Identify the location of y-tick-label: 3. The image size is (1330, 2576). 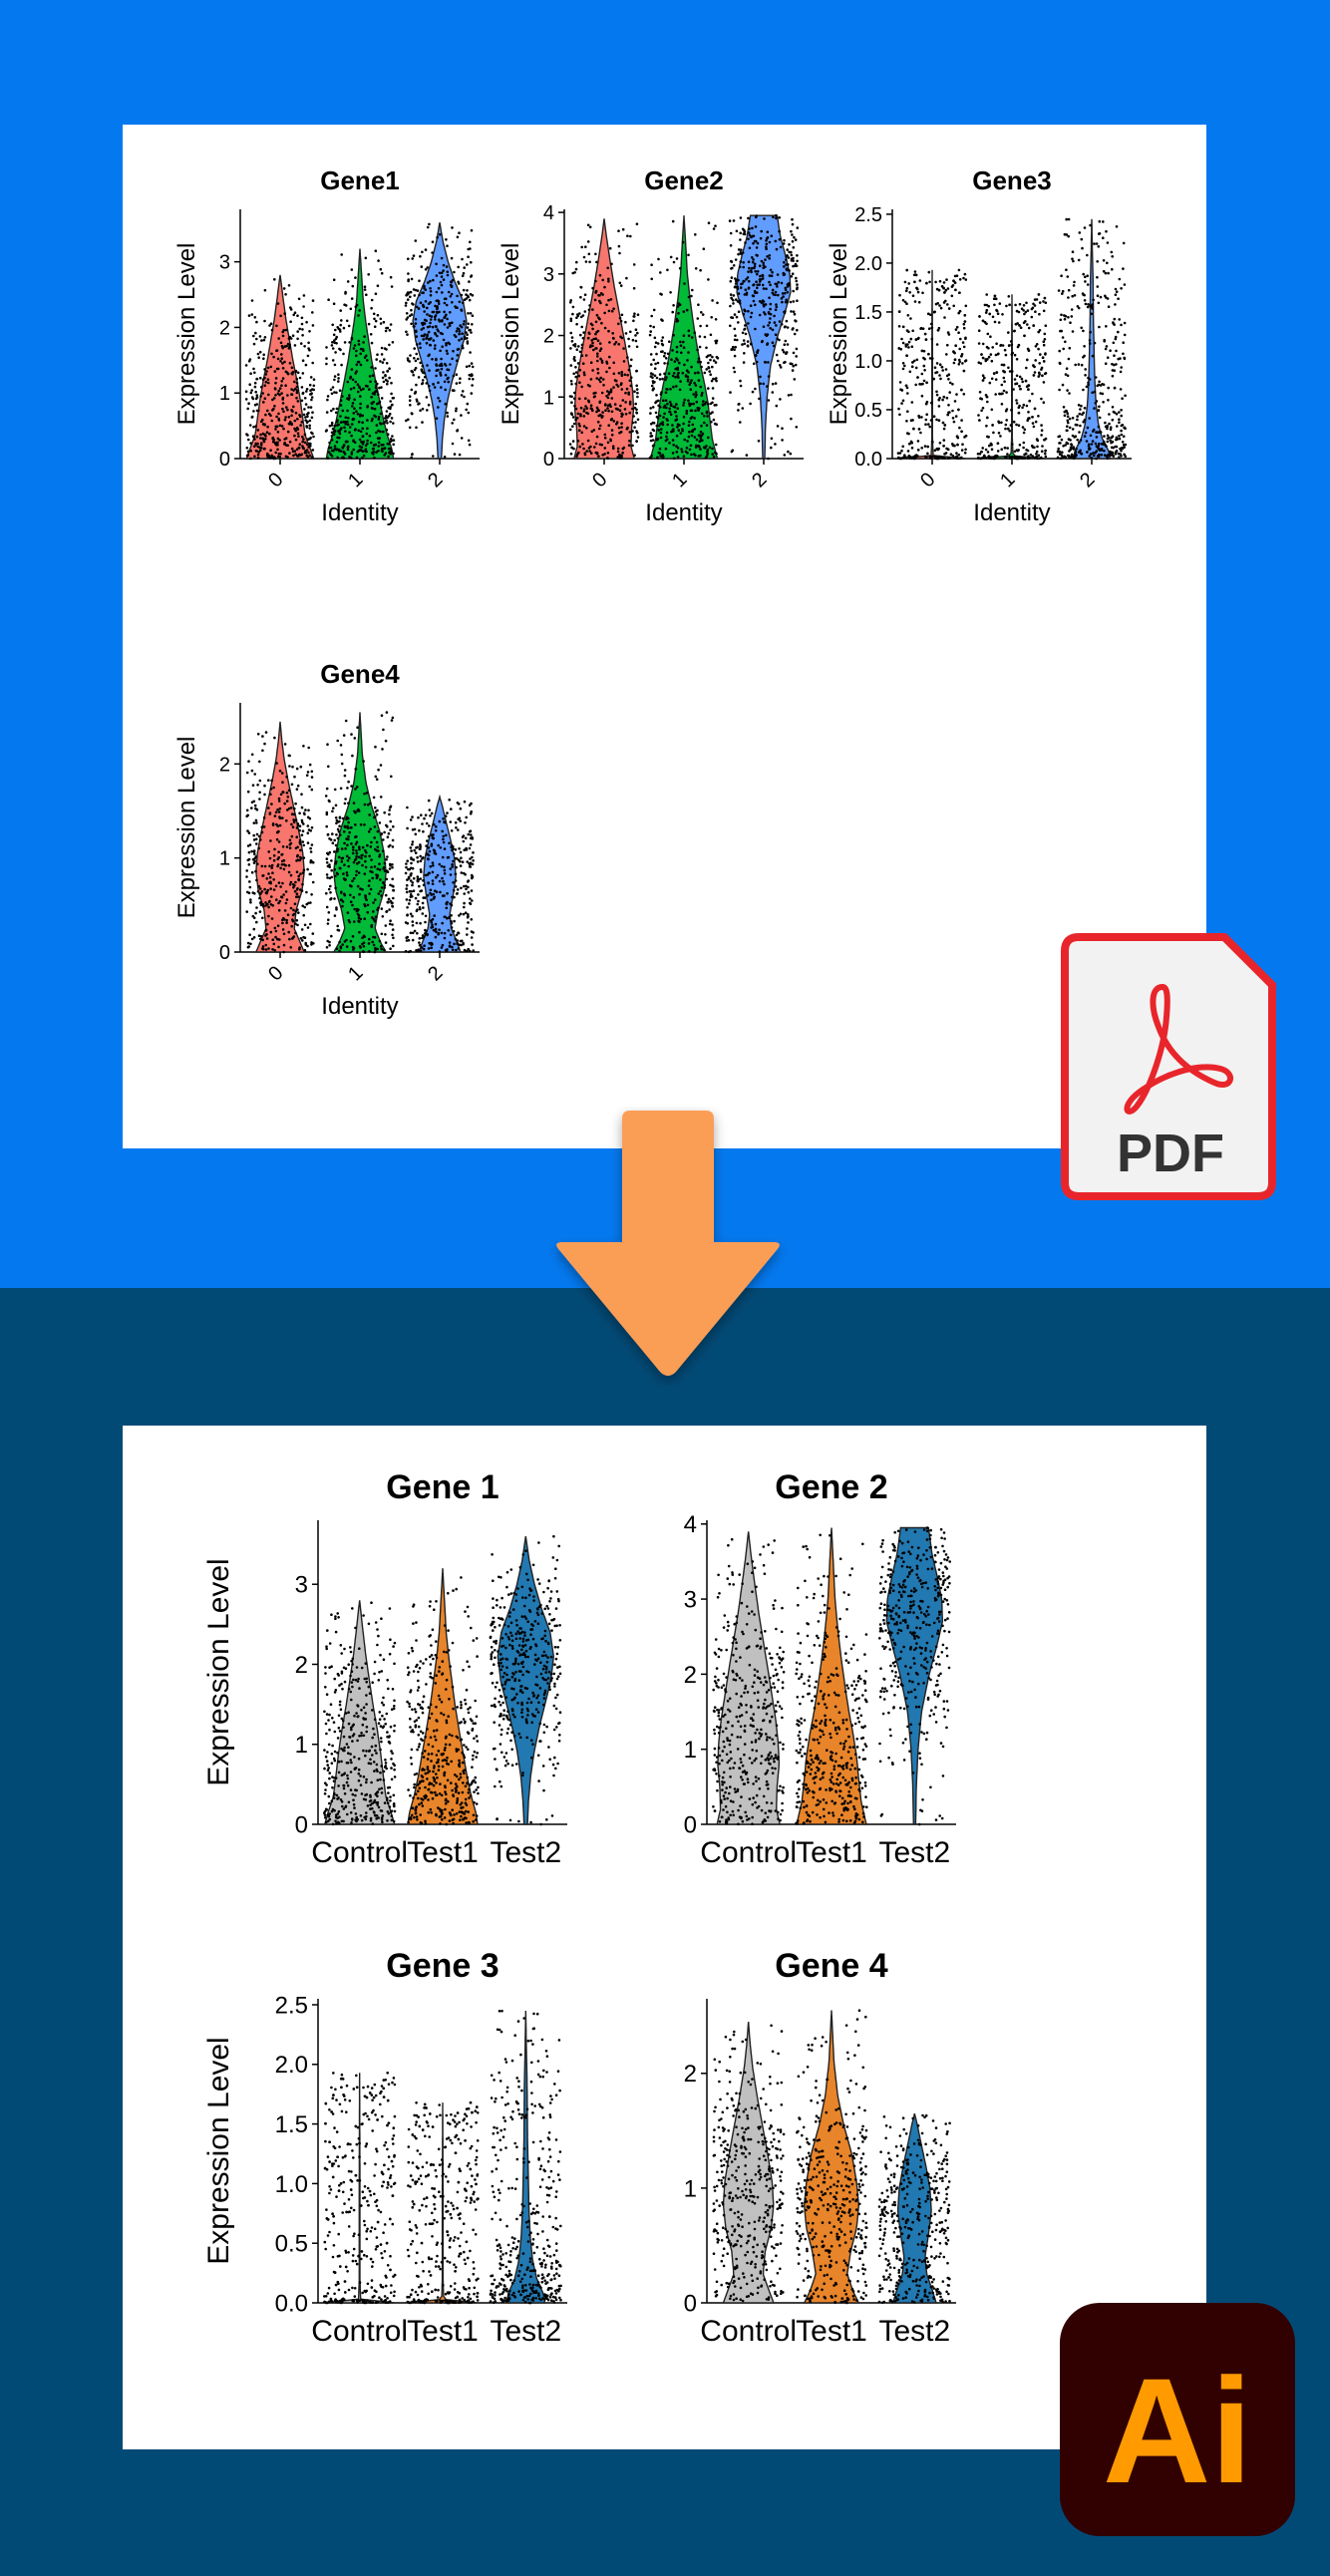
(548, 275).